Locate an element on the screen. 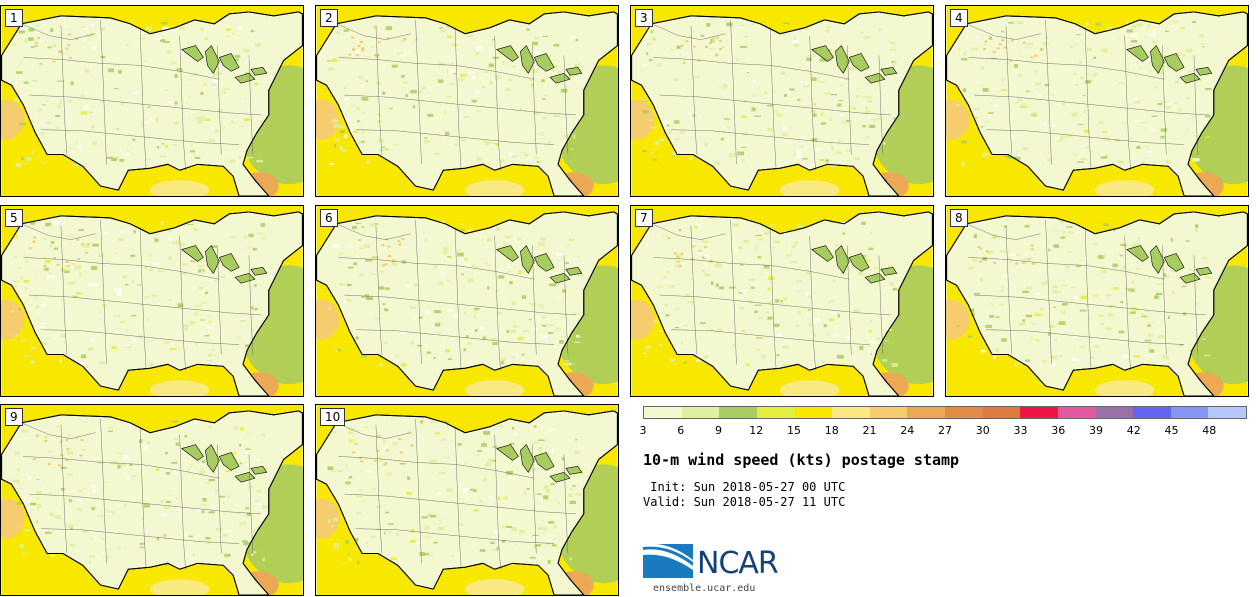  colorbar-tick-label: 39 is located at coordinates (1096, 430).